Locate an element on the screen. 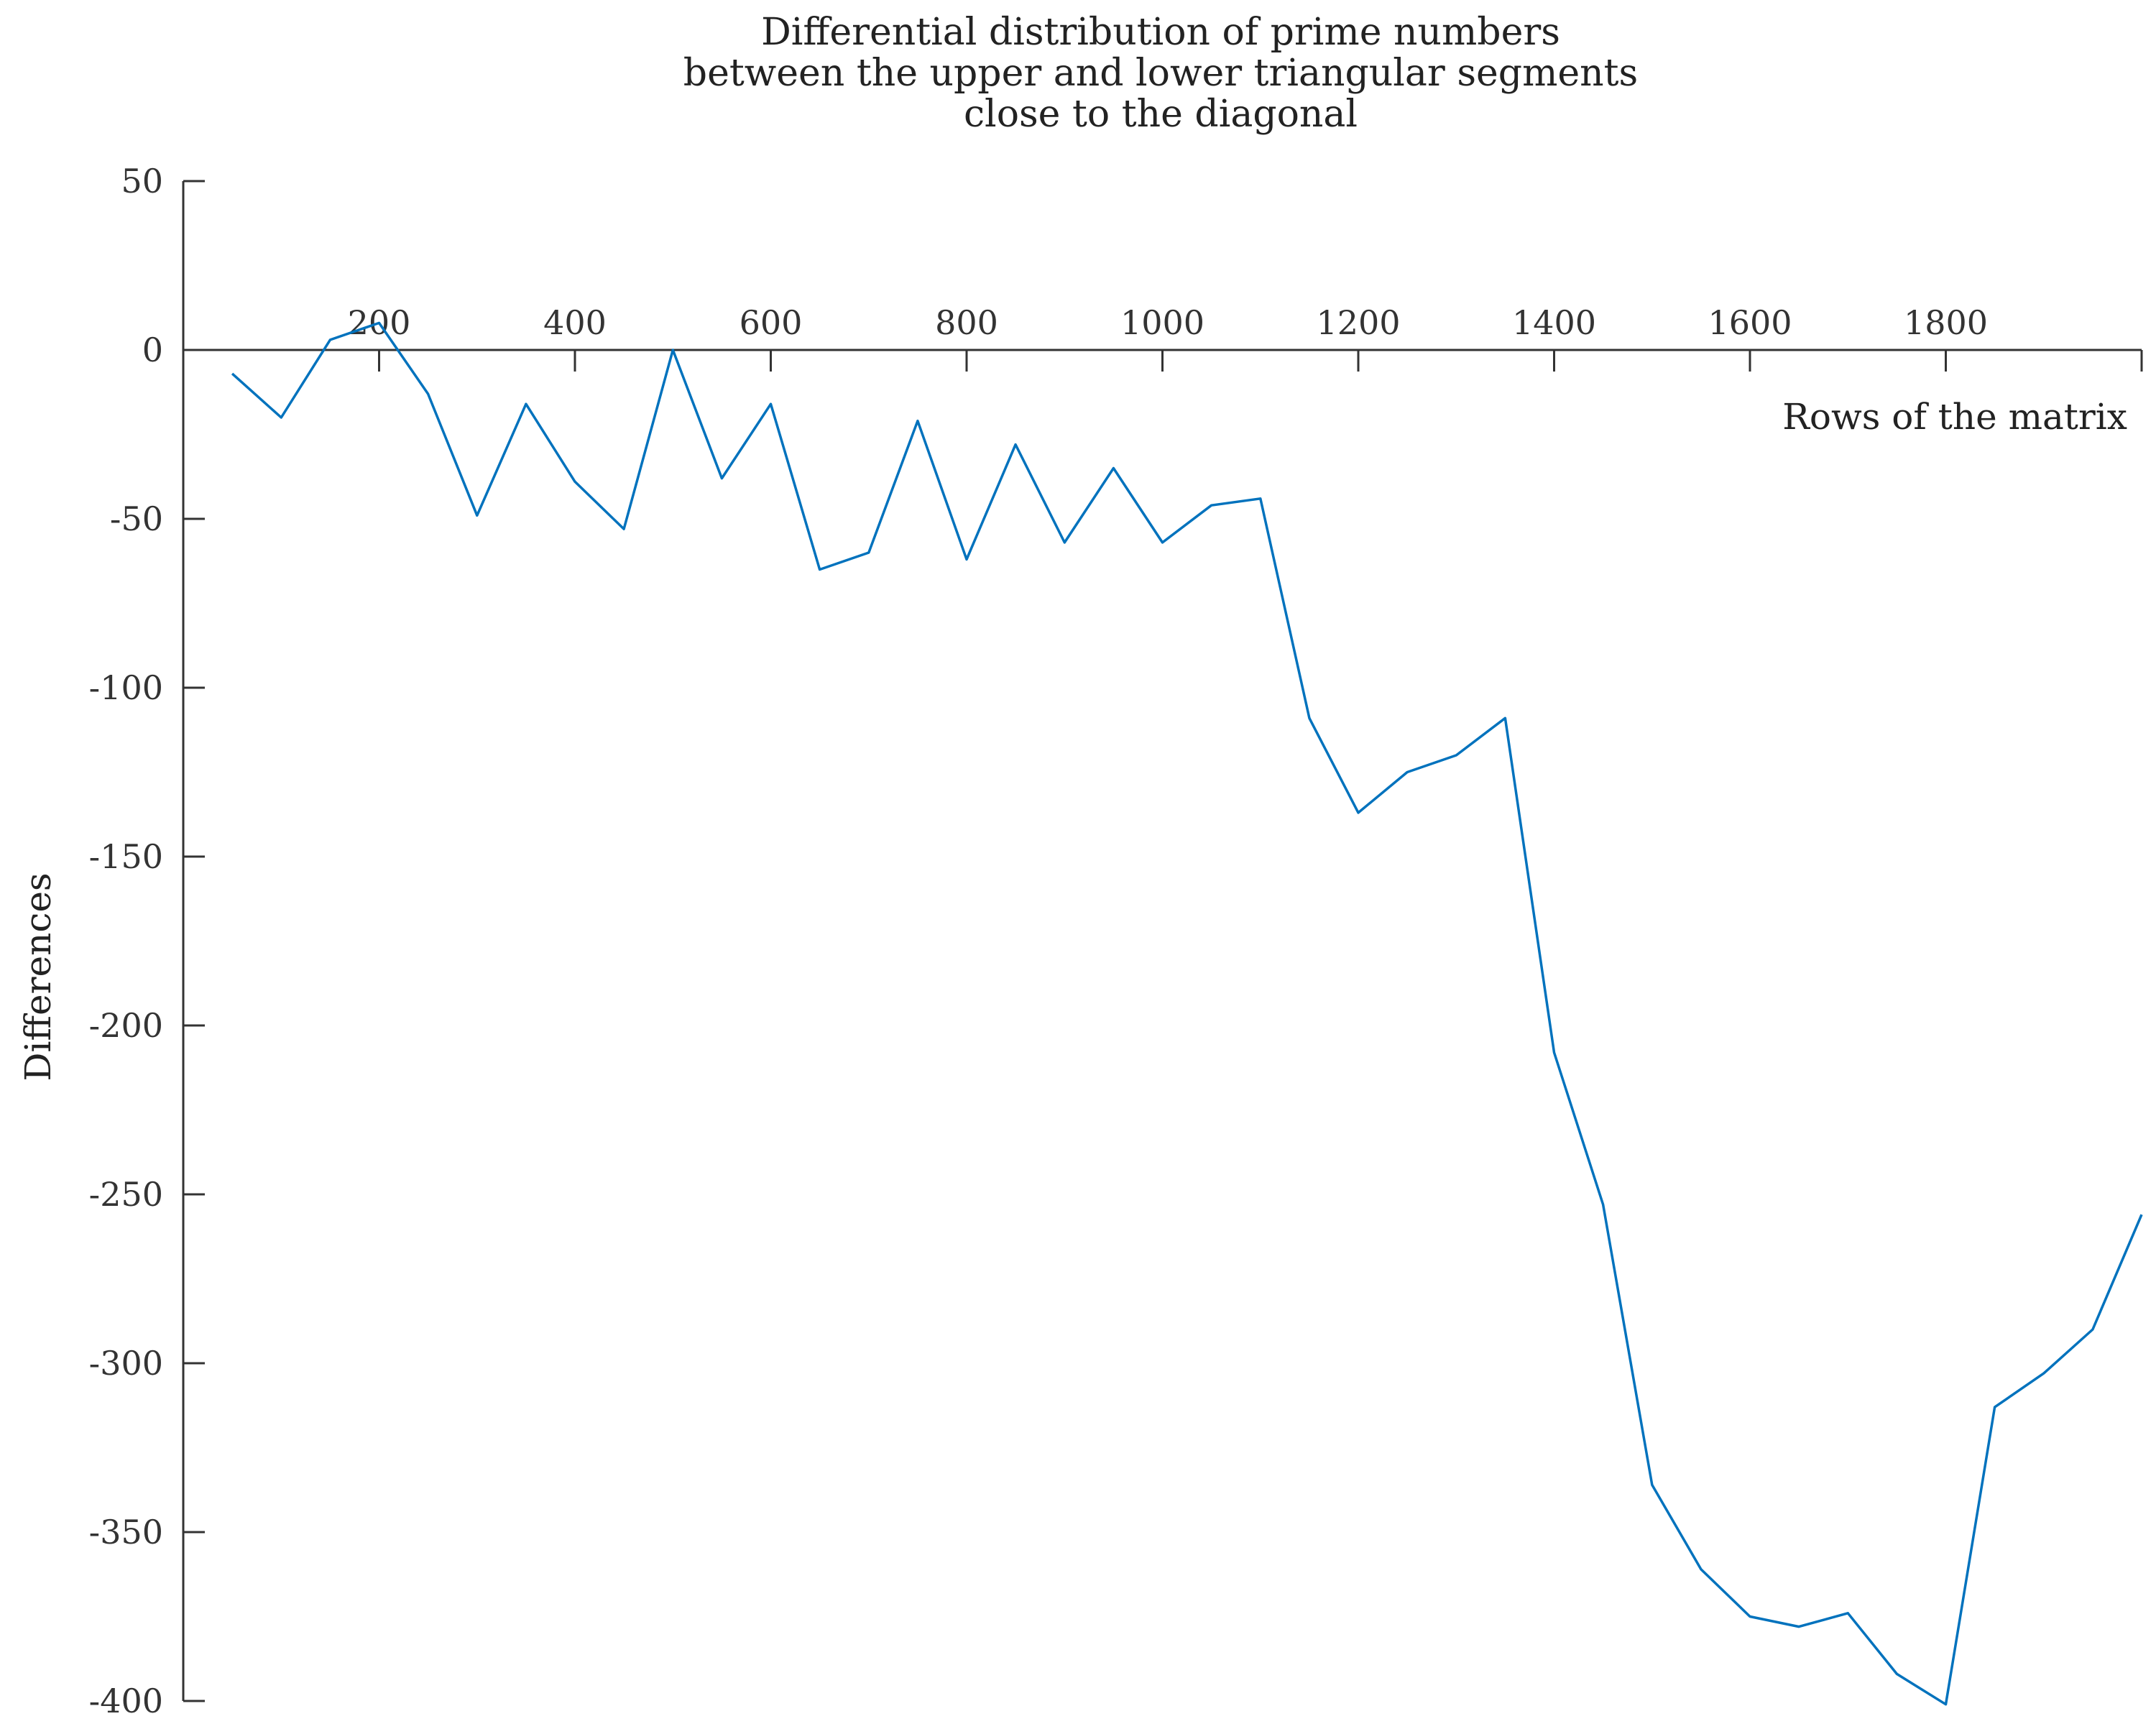 The image size is (2156, 1729). x-axis: 200 400 600 800 1000 1200 1400 1600 1800 is located at coordinates (1163, 337).